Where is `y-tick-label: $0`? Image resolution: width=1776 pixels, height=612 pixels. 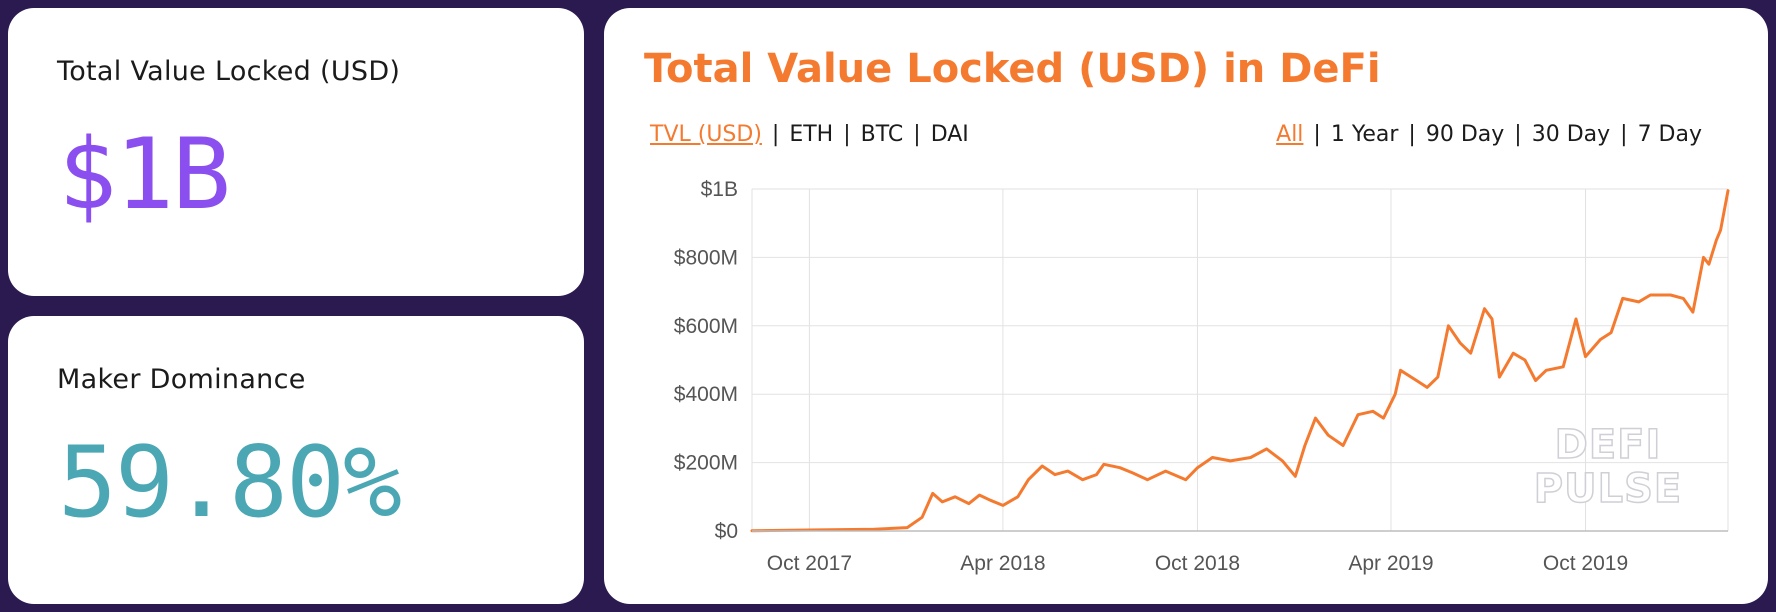 y-tick-label: $0 is located at coordinates (726, 531).